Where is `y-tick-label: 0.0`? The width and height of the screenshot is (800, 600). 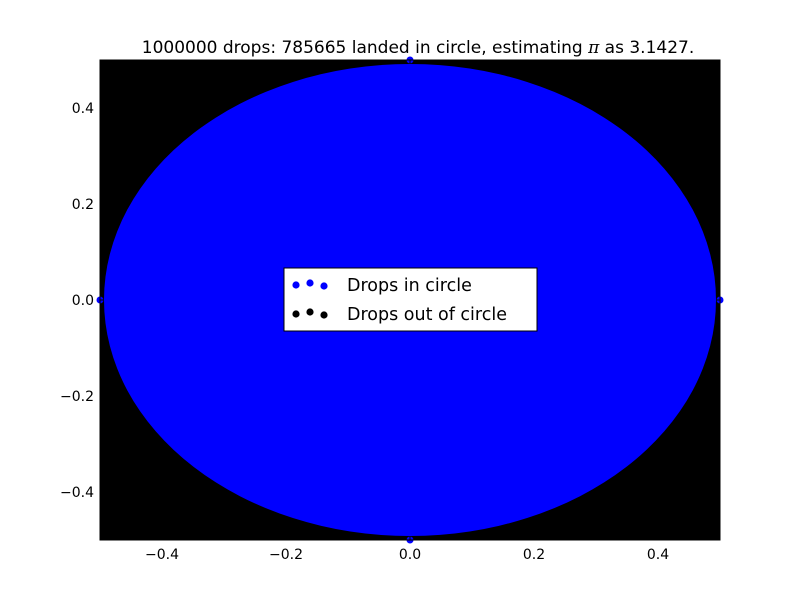
y-tick-label: 0.0 is located at coordinates (83, 301).